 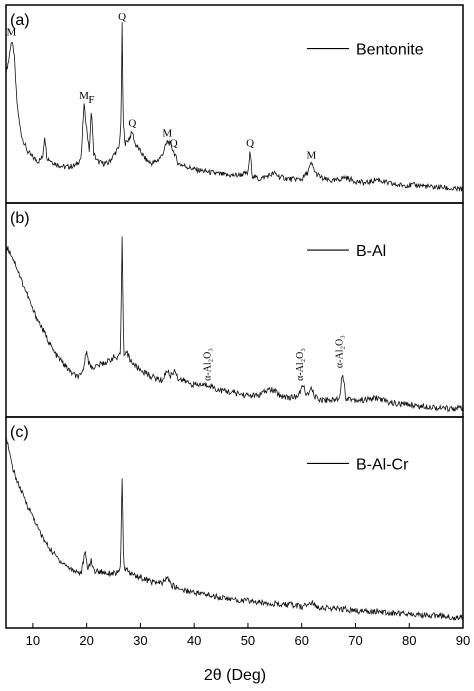 What do you see at coordinates (463, 640) in the screenshot?
I see `x-tick-label: 90` at bounding box center [463, 640].